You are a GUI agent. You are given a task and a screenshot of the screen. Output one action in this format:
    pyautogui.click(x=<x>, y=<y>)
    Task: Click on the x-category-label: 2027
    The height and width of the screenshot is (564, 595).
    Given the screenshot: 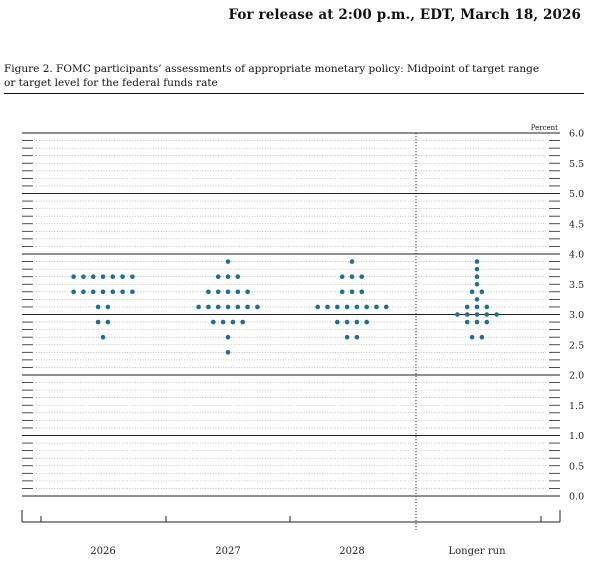 What is the action you would take?
    pyautogui.click(x=227, y=551)
    